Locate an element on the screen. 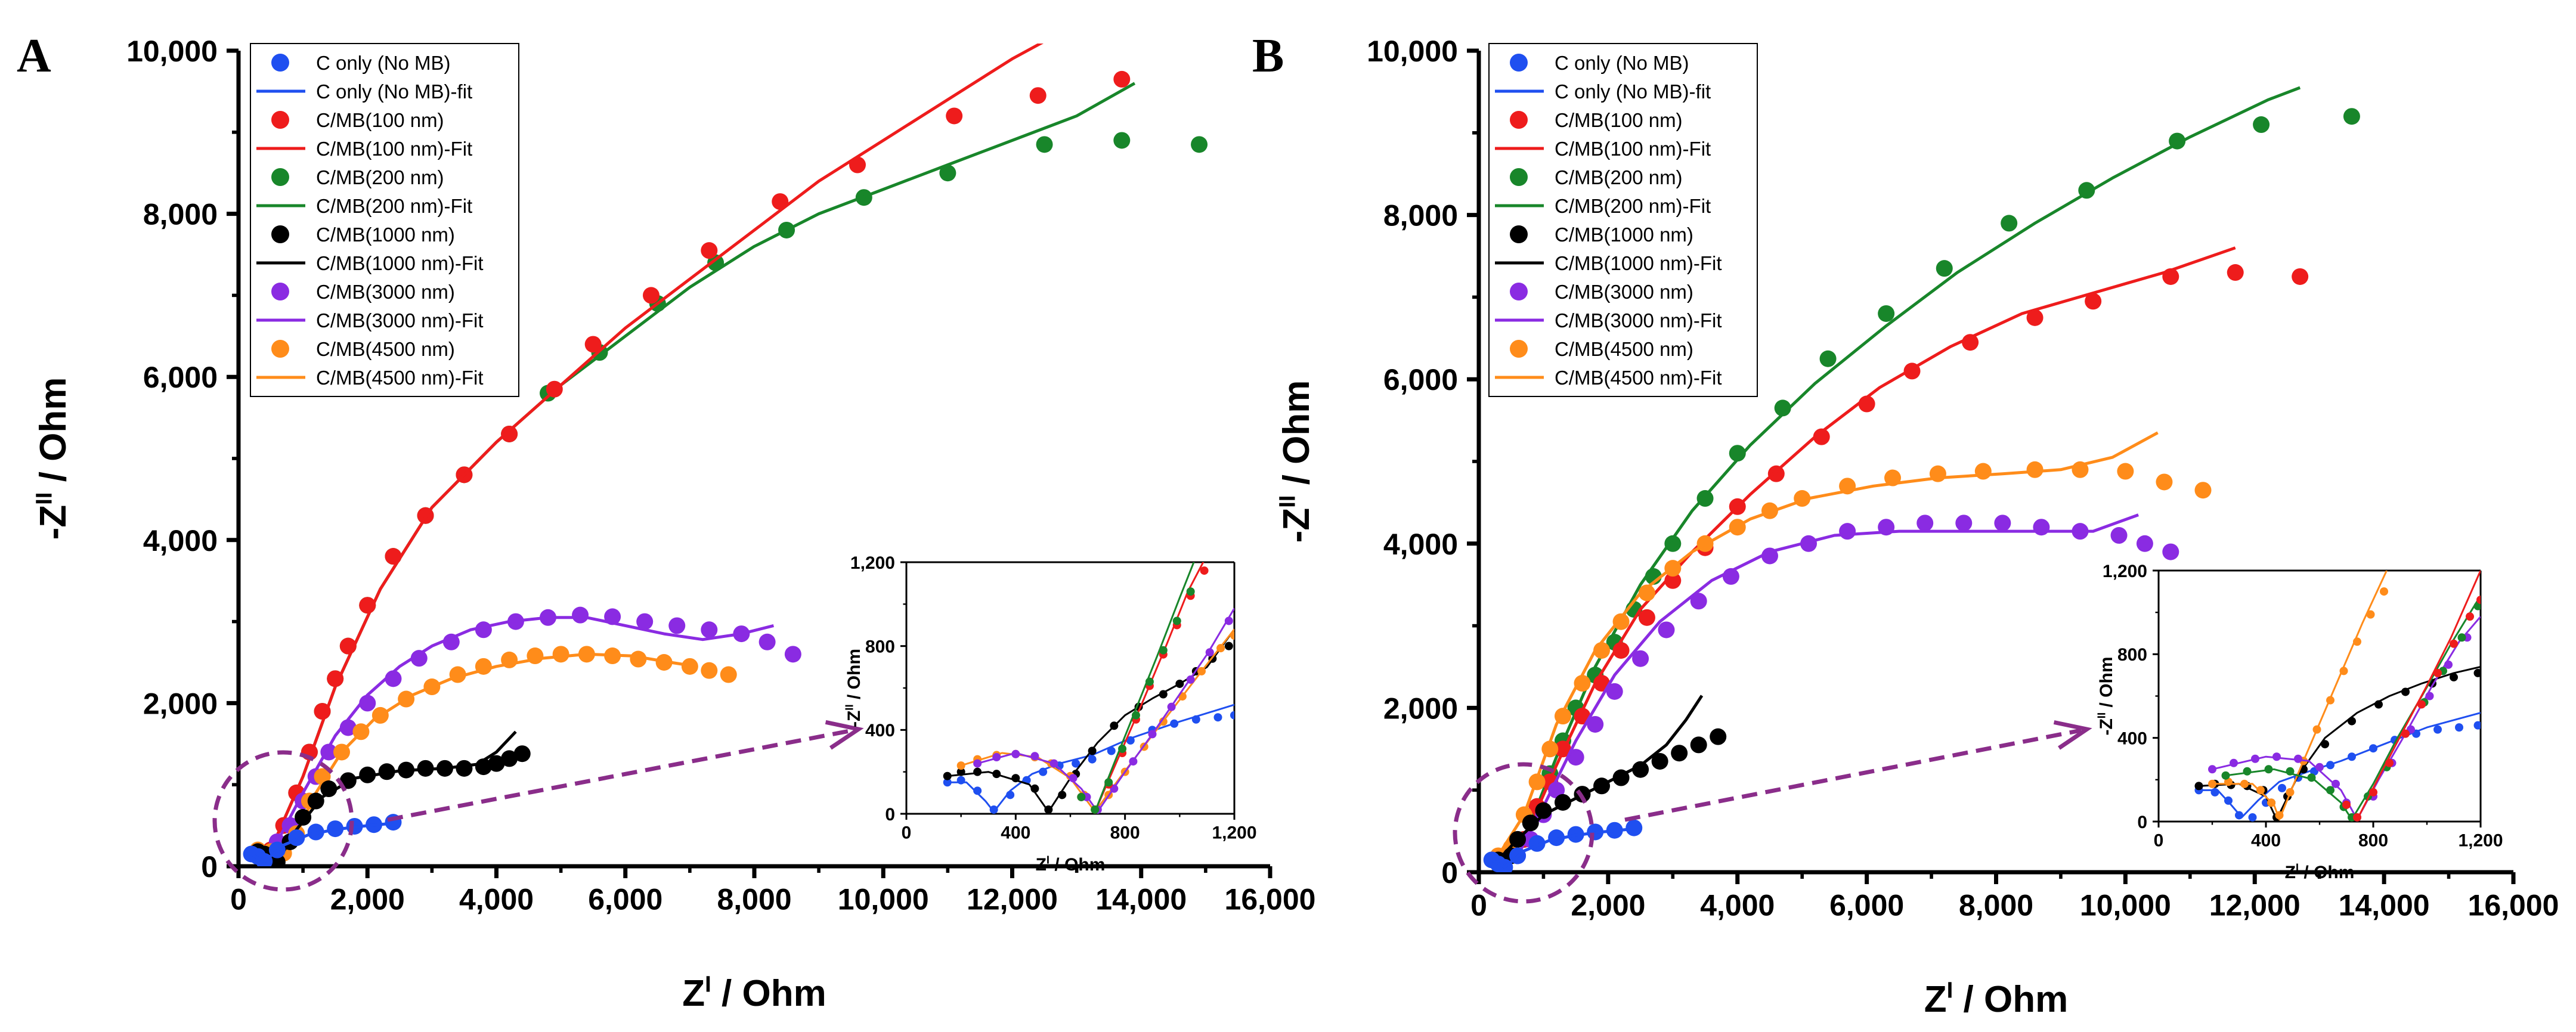  panel-a-legend-frame is located at coordinates (384, 220).